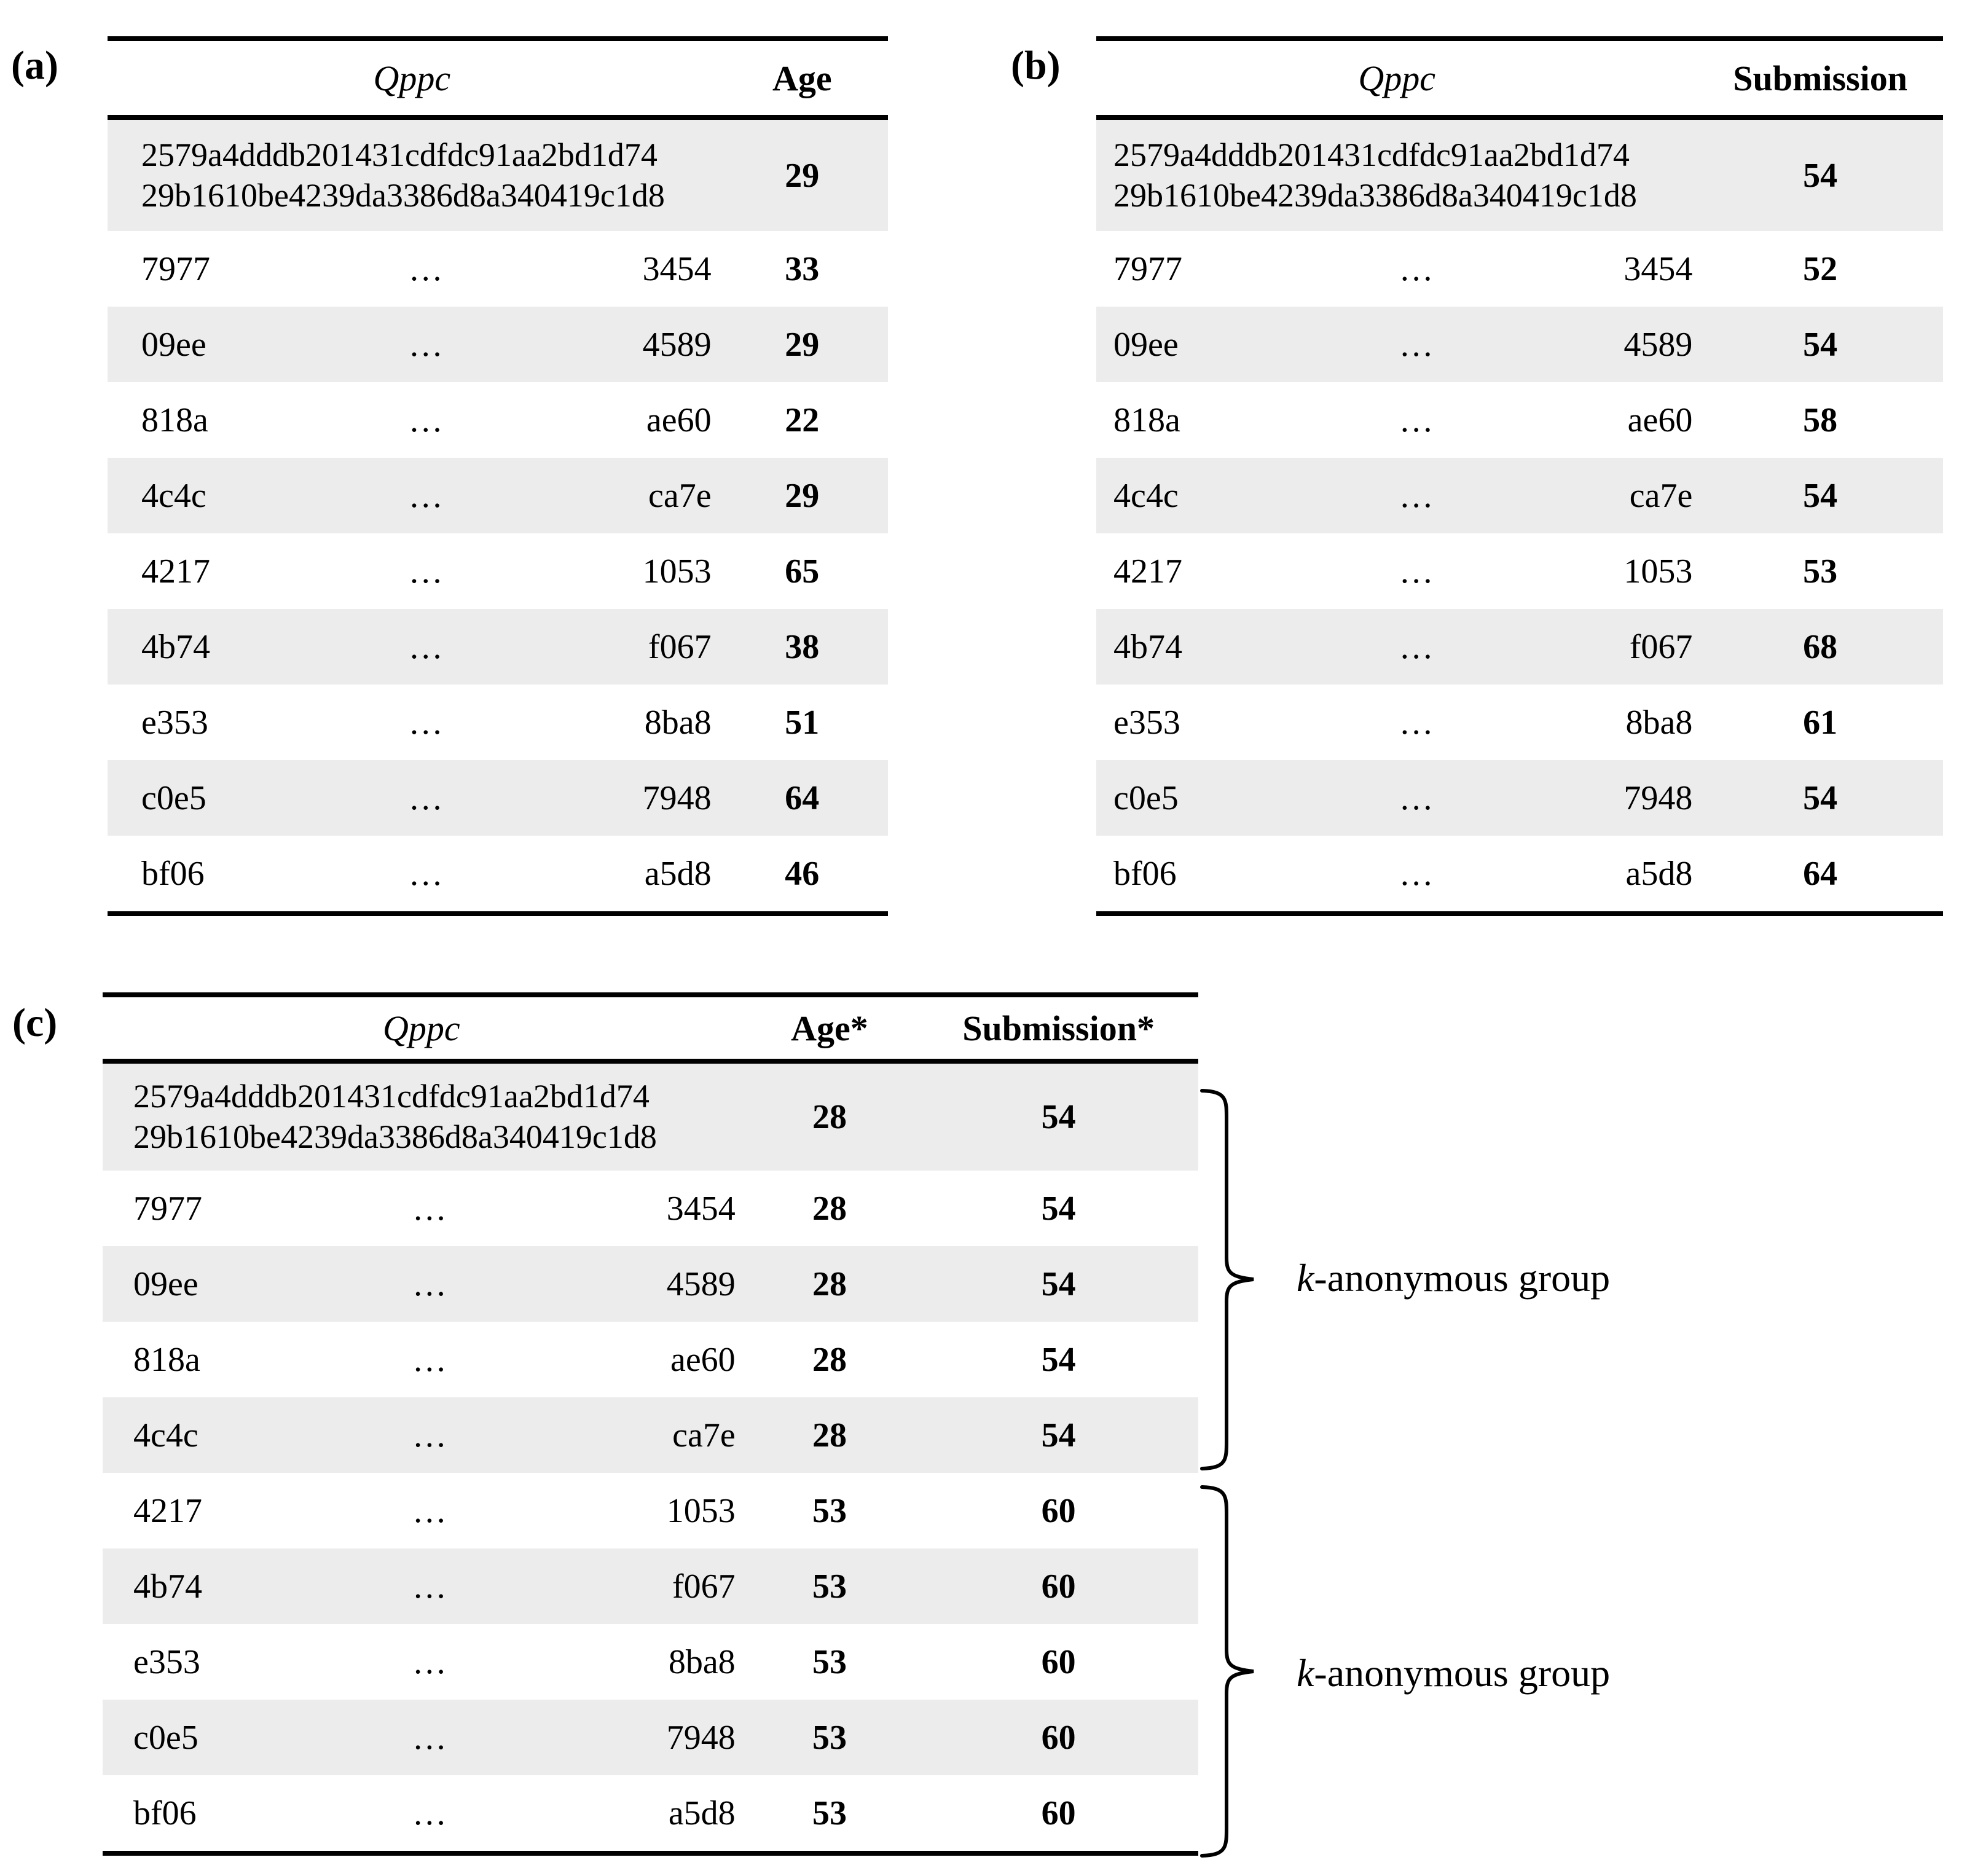 This screenshot has width=1967, height=1876. I want to click on table-row: bf06 … a5d8 64, so click(1519, 874).